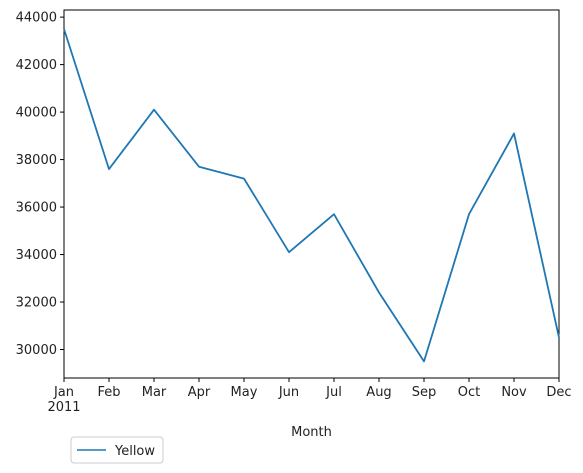 The image size is (583, 473). I want to click on legend-label-yellow: Yellow, so click(134, 451).